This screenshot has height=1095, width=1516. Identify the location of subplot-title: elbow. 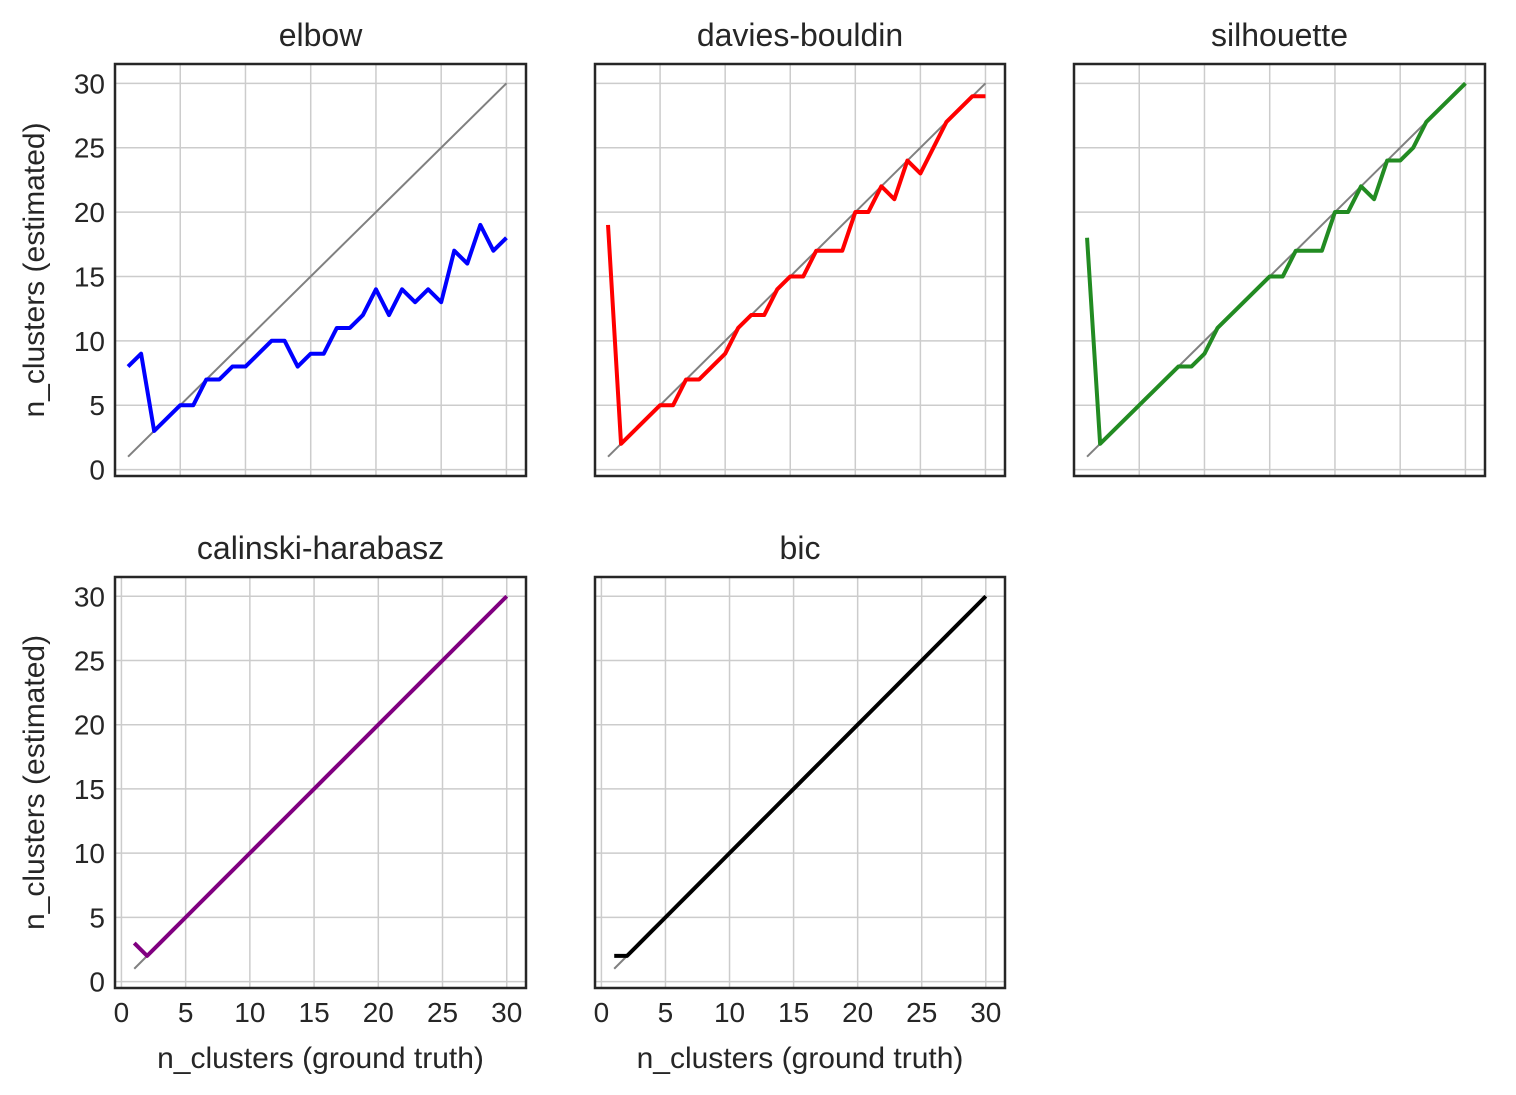
(321, 35).